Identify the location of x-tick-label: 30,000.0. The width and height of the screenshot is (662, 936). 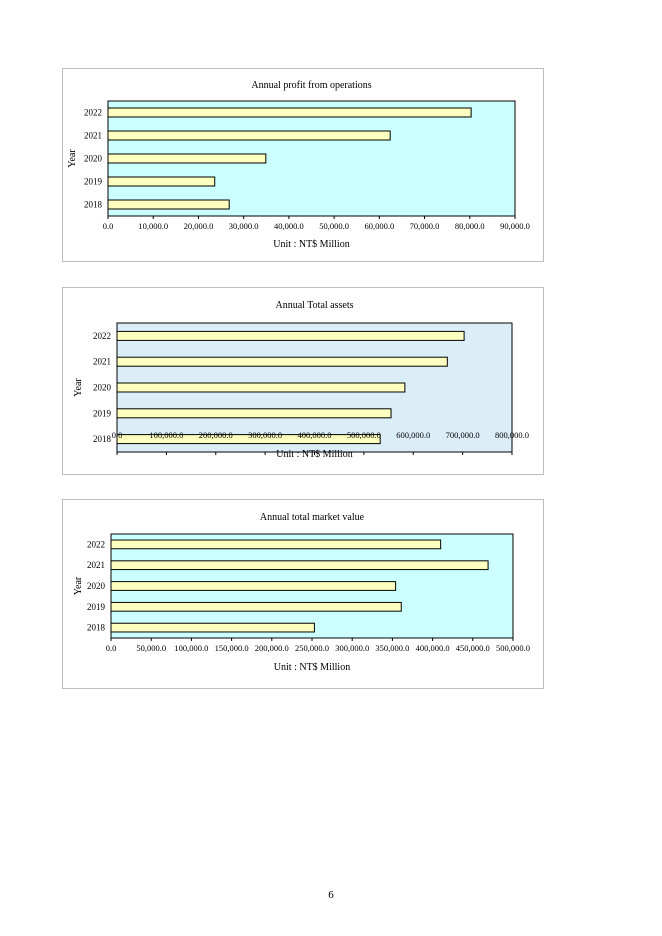
(244, 226).